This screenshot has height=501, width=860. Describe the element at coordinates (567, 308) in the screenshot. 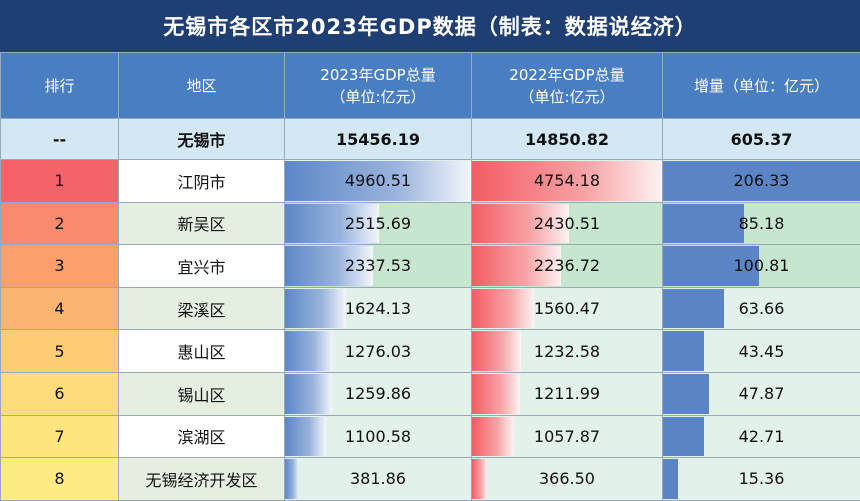

I see `gdp2022-cell: 1560.47` at that location.